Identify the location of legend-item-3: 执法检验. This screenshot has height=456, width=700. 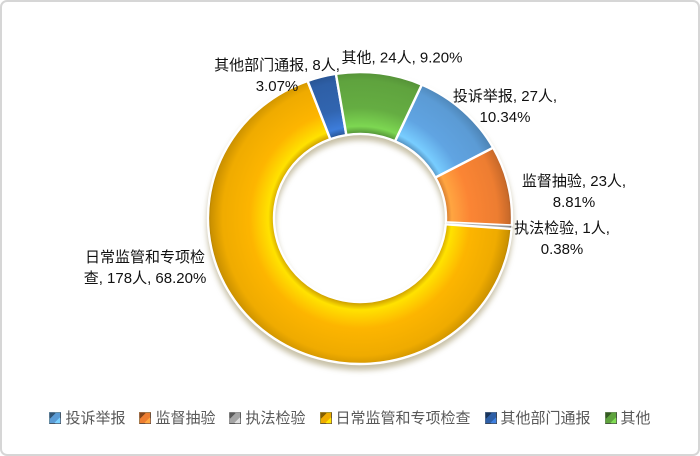
(267, 417).